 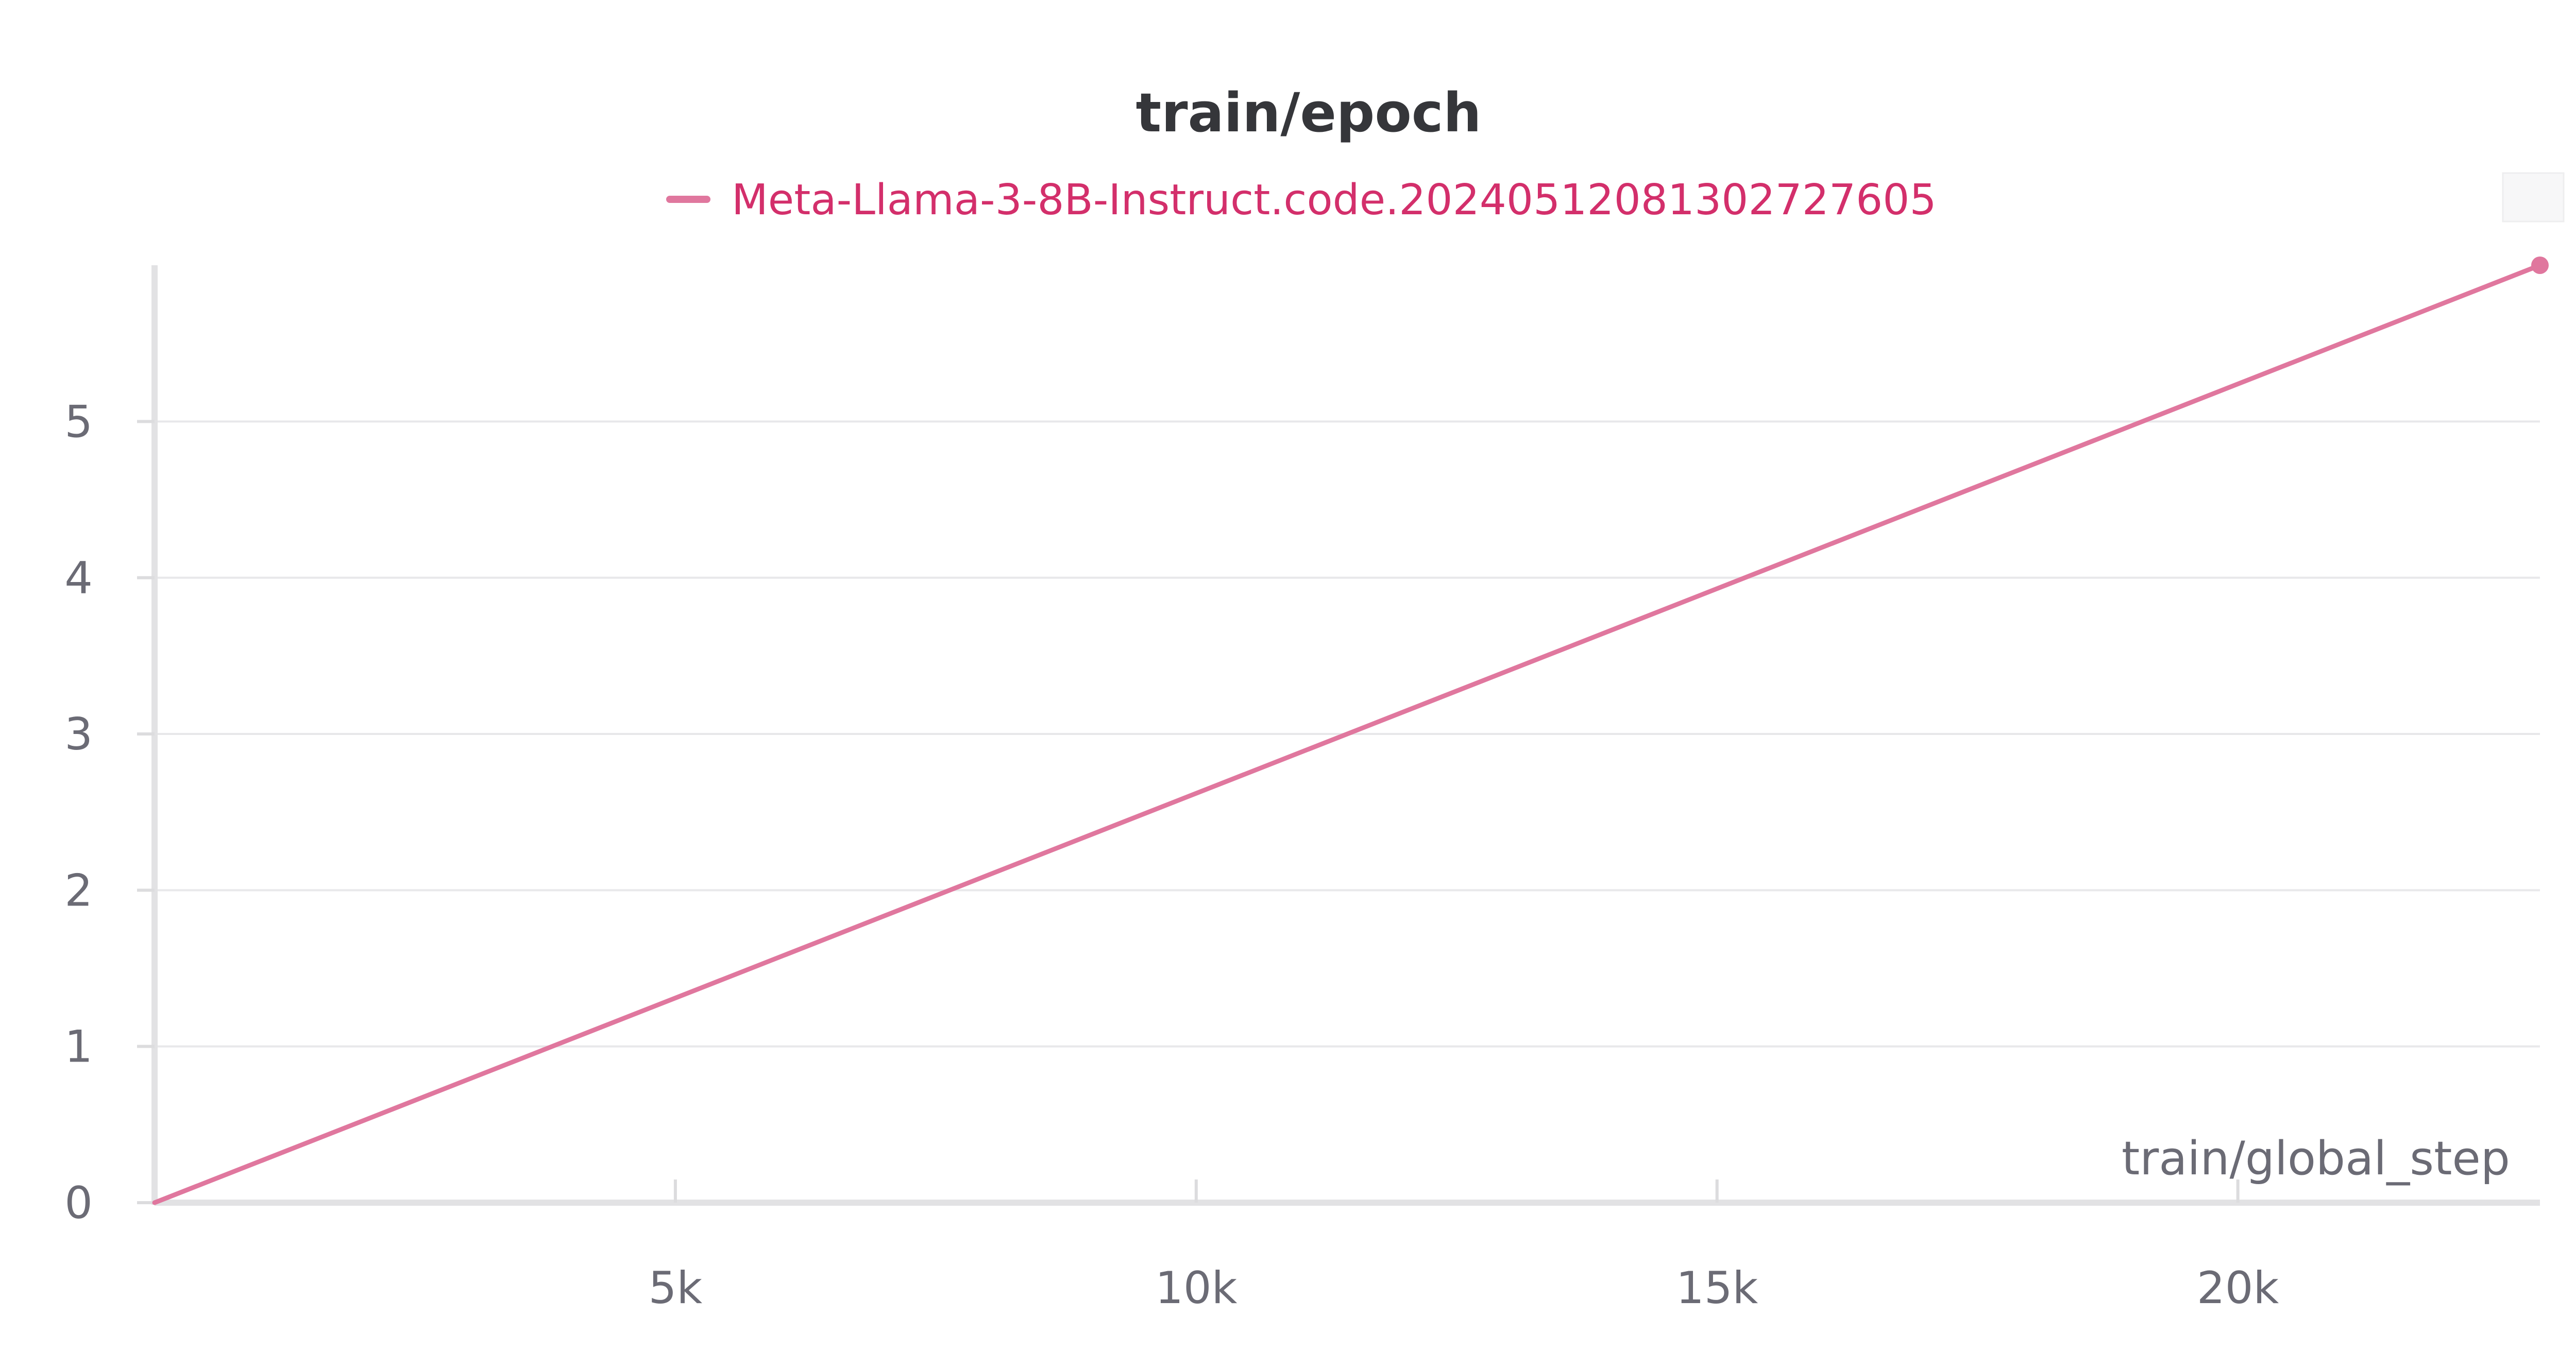 What do you see at coordinates (79, 890) in the screenshot?
I see `y-tick-label: 2` at bounding box center [79, 890].